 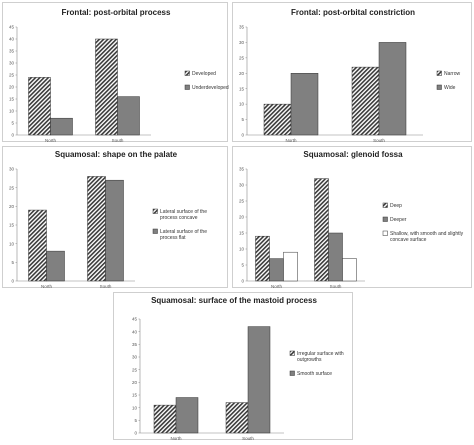 What do you see at coordinates (204, 74) in the screenshot?
I see `legend-label: Developed` at bounding box center [204, 74].